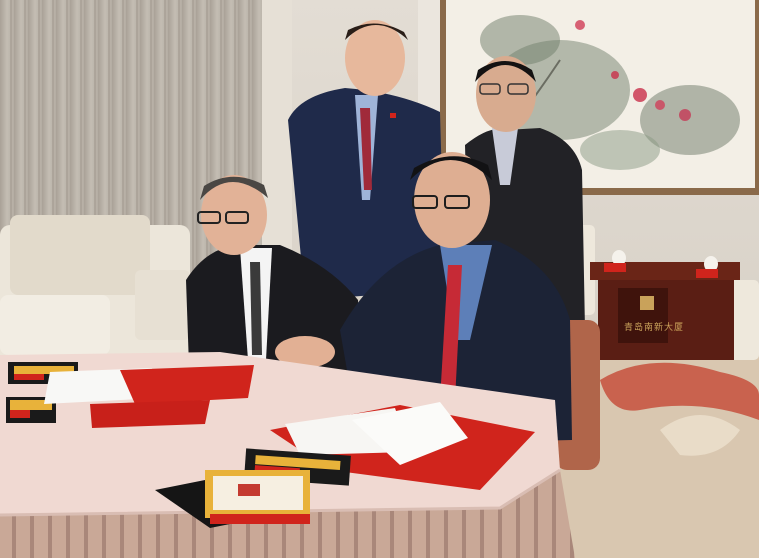 This screenshot has height=558, width=759. Describe the element at coordinates (149, 396) in the screenshot. I see `left-signing-folder` at that location.